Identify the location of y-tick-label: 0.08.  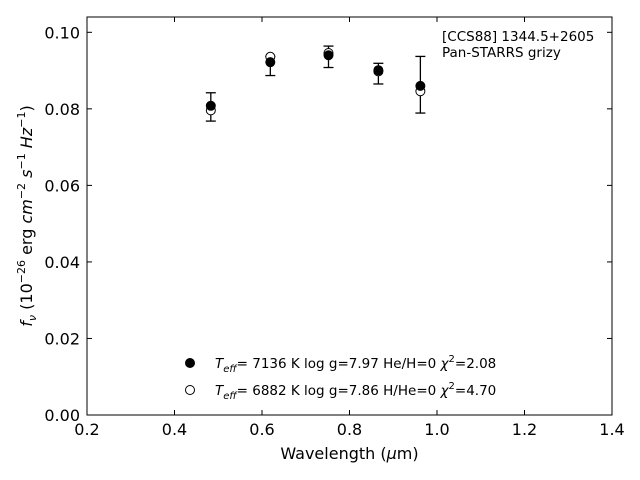
(62, 109).